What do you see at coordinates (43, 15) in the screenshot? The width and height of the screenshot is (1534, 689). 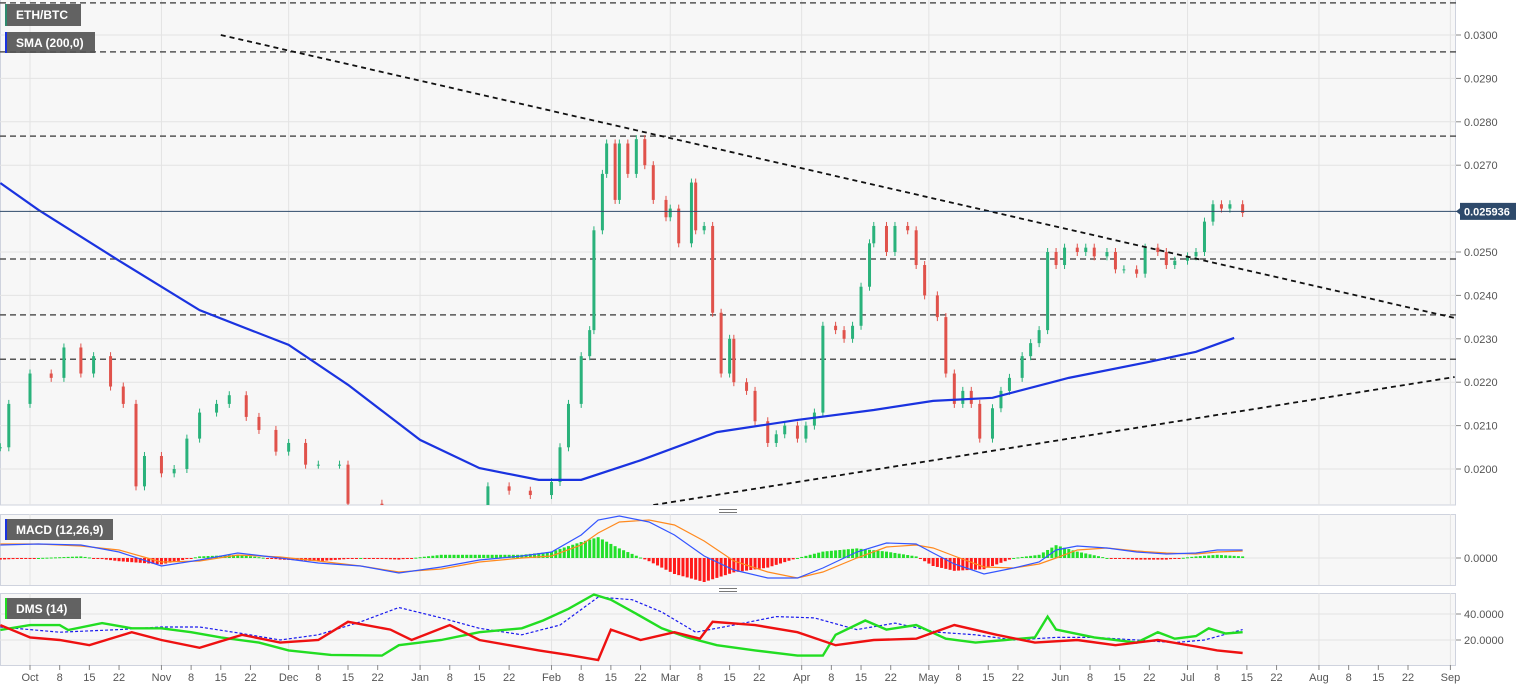 I see `symbol-label: ETH/BTC` at bounding box center [43, 15].